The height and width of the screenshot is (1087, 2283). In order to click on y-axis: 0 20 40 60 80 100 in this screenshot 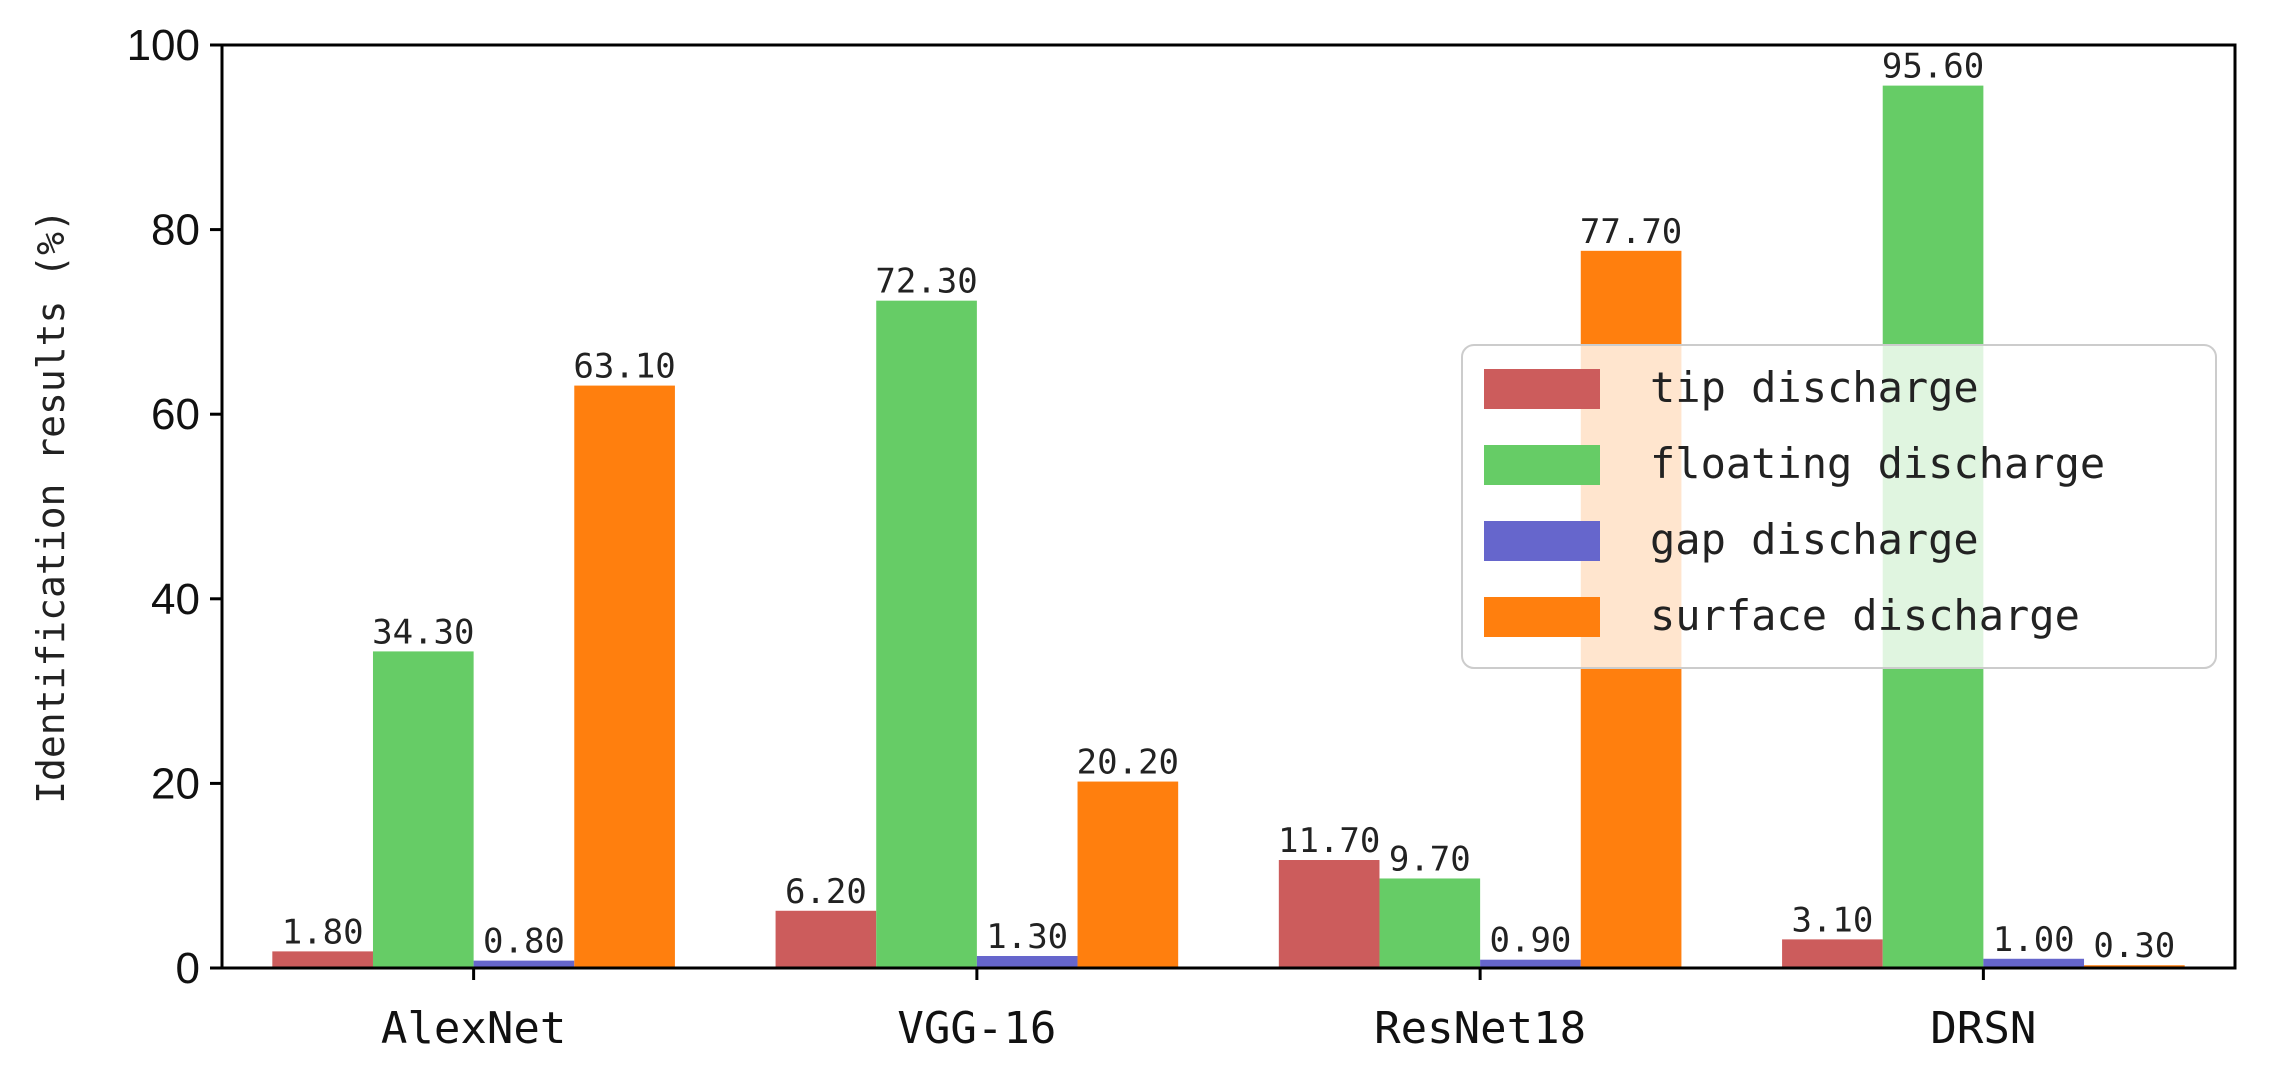, I will do `click(174, 507)`.